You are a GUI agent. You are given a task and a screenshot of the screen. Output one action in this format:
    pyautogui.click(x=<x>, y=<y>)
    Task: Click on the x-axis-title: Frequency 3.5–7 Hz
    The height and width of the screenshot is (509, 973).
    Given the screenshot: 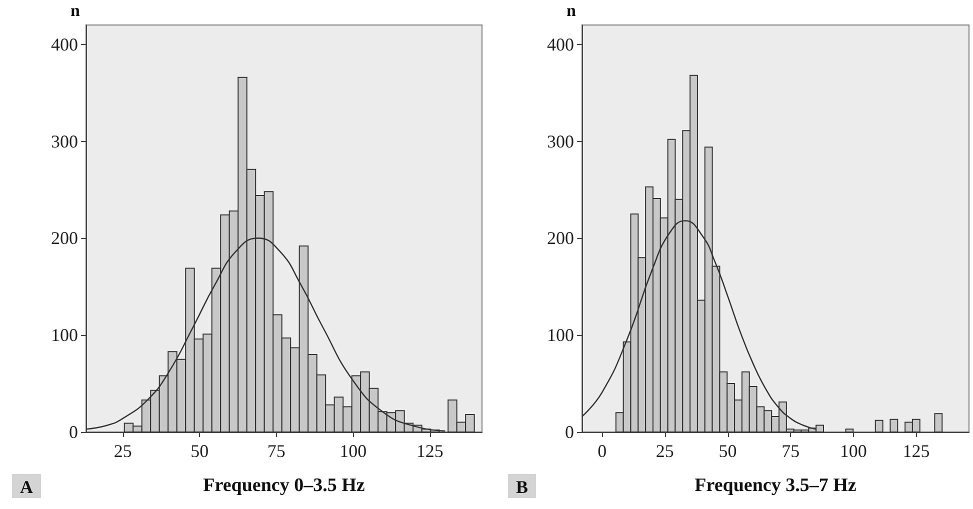 What is the action you would take?
    pyautogui.click(x=775, y=485)
    